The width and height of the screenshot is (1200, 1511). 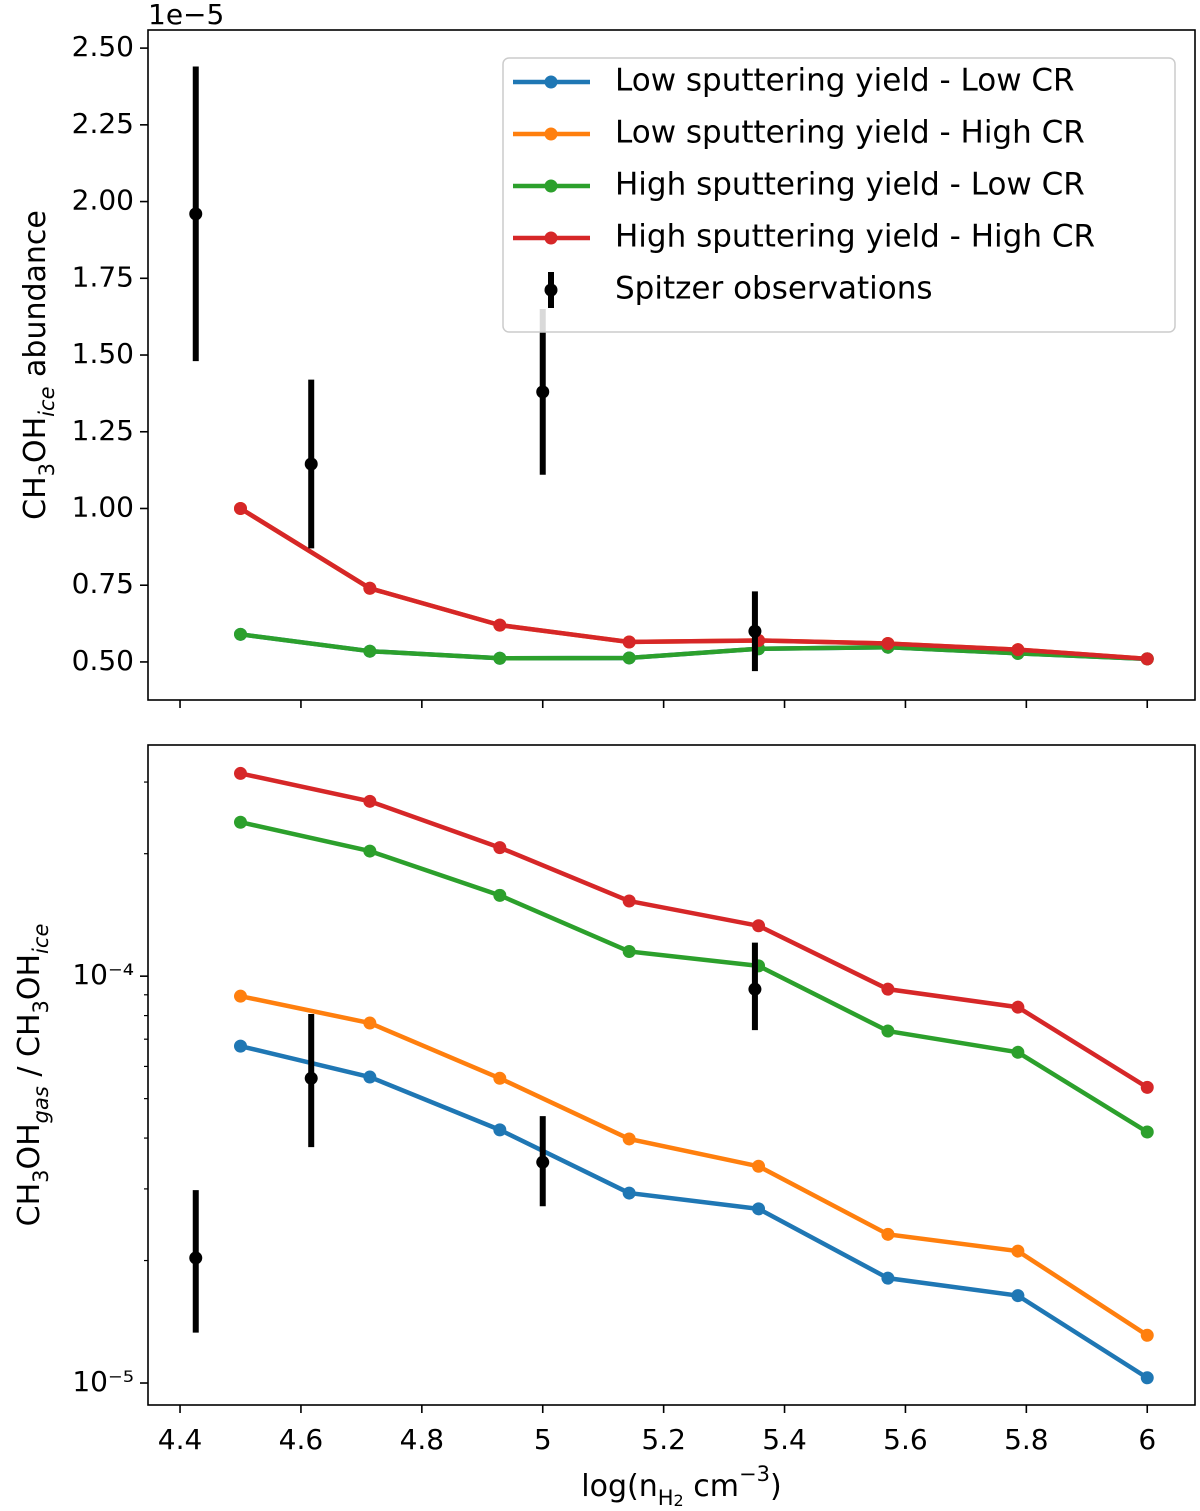 I want to click on label-part: gas, so click(x=41, y=1104).